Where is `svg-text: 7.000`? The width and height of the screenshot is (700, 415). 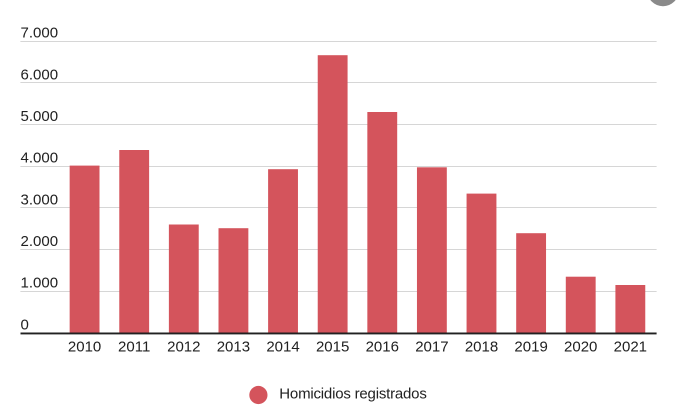 svg-text: 7.000 is located at coordinates (40, 33).